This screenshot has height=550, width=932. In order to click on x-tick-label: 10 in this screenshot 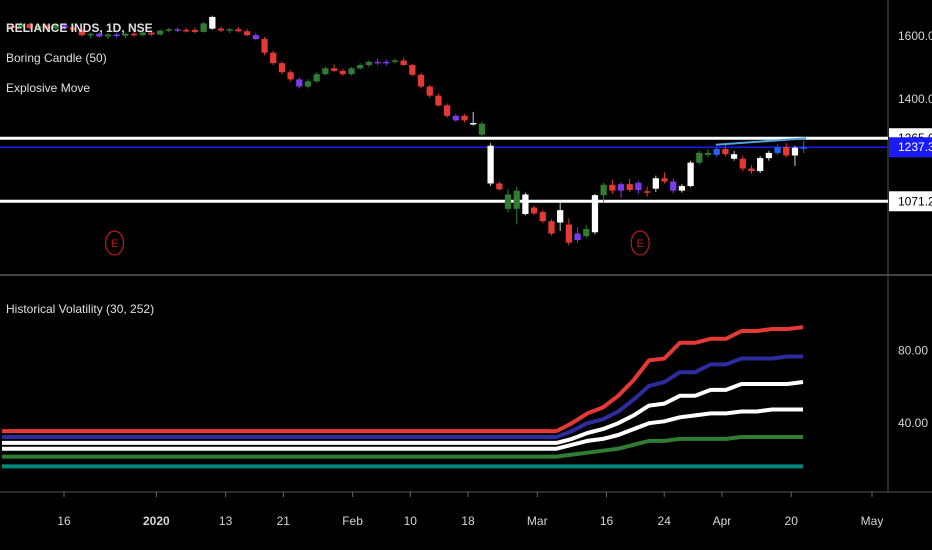, I will do `click(411, 521)`.